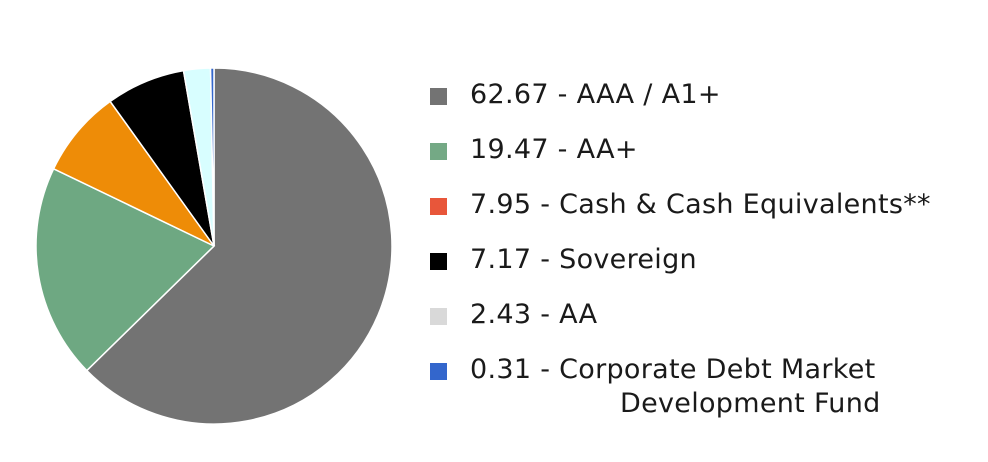  What do you see at coordinates (595, 94) in the screenshot?
I see `legend-label-aaa-a1plus: 62.67 - AAA / A1+` at bounding box center [595, 94].